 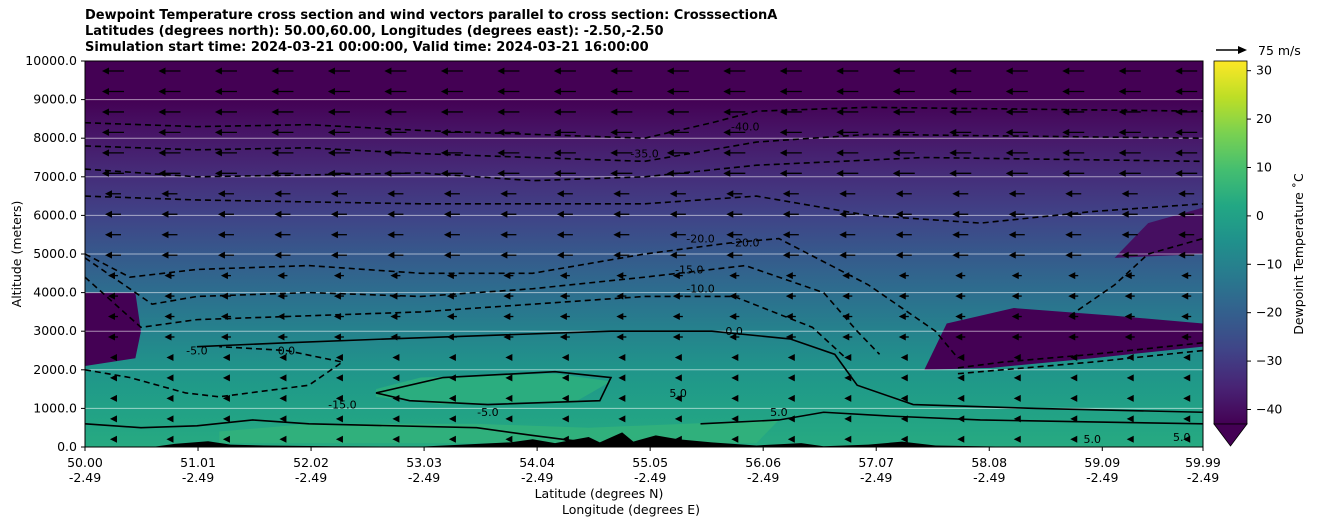 What do you see at coordinates (1080, 355) in the screenshot?
I see `contour-dry-right-a` at bounding box center [1080, 355].